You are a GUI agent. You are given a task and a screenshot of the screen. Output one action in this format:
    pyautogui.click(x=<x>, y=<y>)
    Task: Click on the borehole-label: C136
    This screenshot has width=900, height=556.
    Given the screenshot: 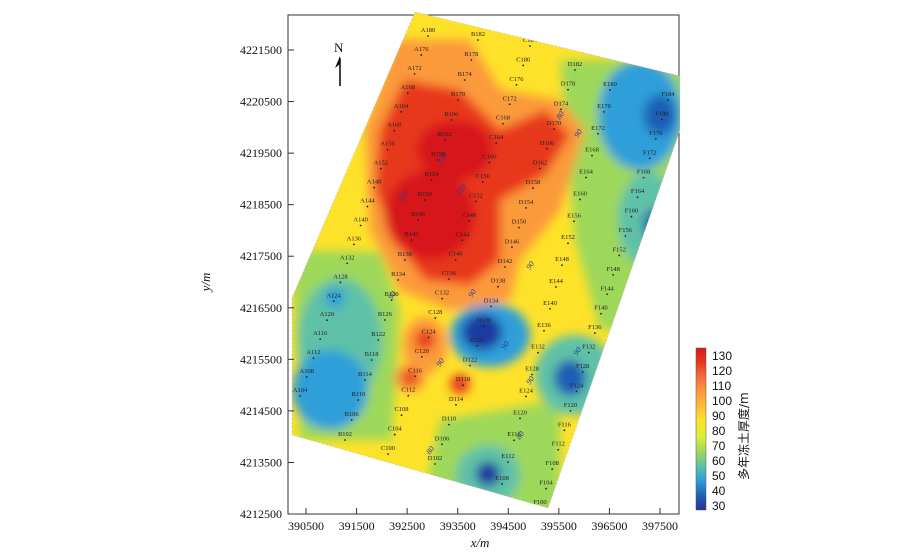 What is the action you would take?
    pyautogui.click(x=449, y=273)
    